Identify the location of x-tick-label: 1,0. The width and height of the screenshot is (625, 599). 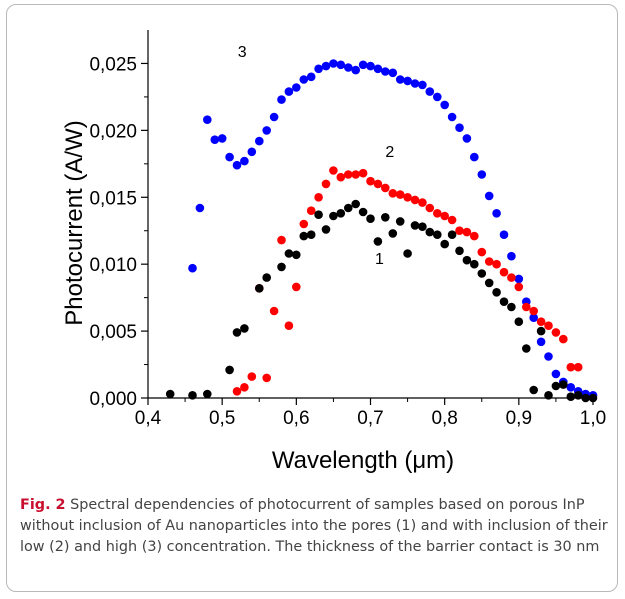
(593, 418).